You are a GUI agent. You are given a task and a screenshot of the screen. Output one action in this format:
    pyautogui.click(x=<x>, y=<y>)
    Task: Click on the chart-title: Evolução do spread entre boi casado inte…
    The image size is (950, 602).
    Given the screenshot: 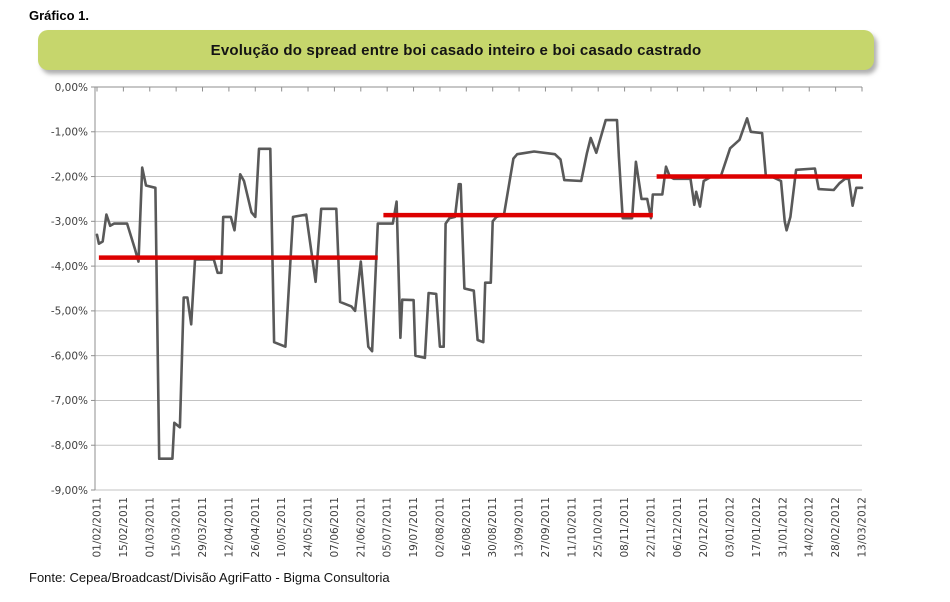 What is the action you would take?
    pyautogui.click(x=456, y=50)
    